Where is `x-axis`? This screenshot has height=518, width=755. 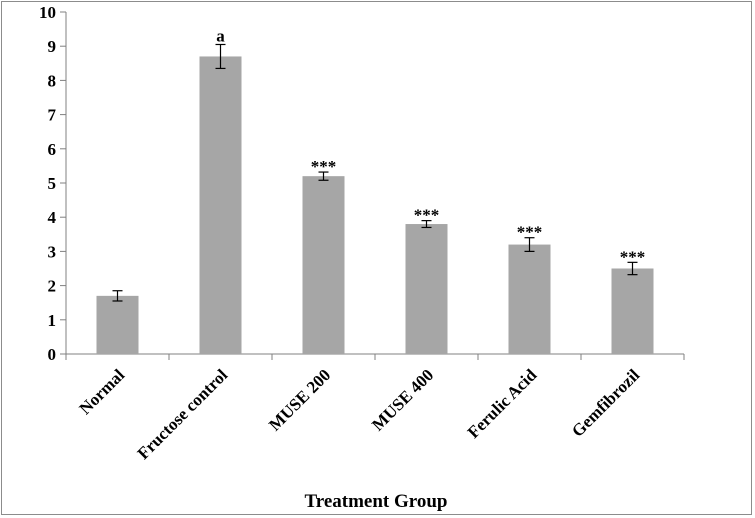 x-axis is located at coordinates (375, 356).